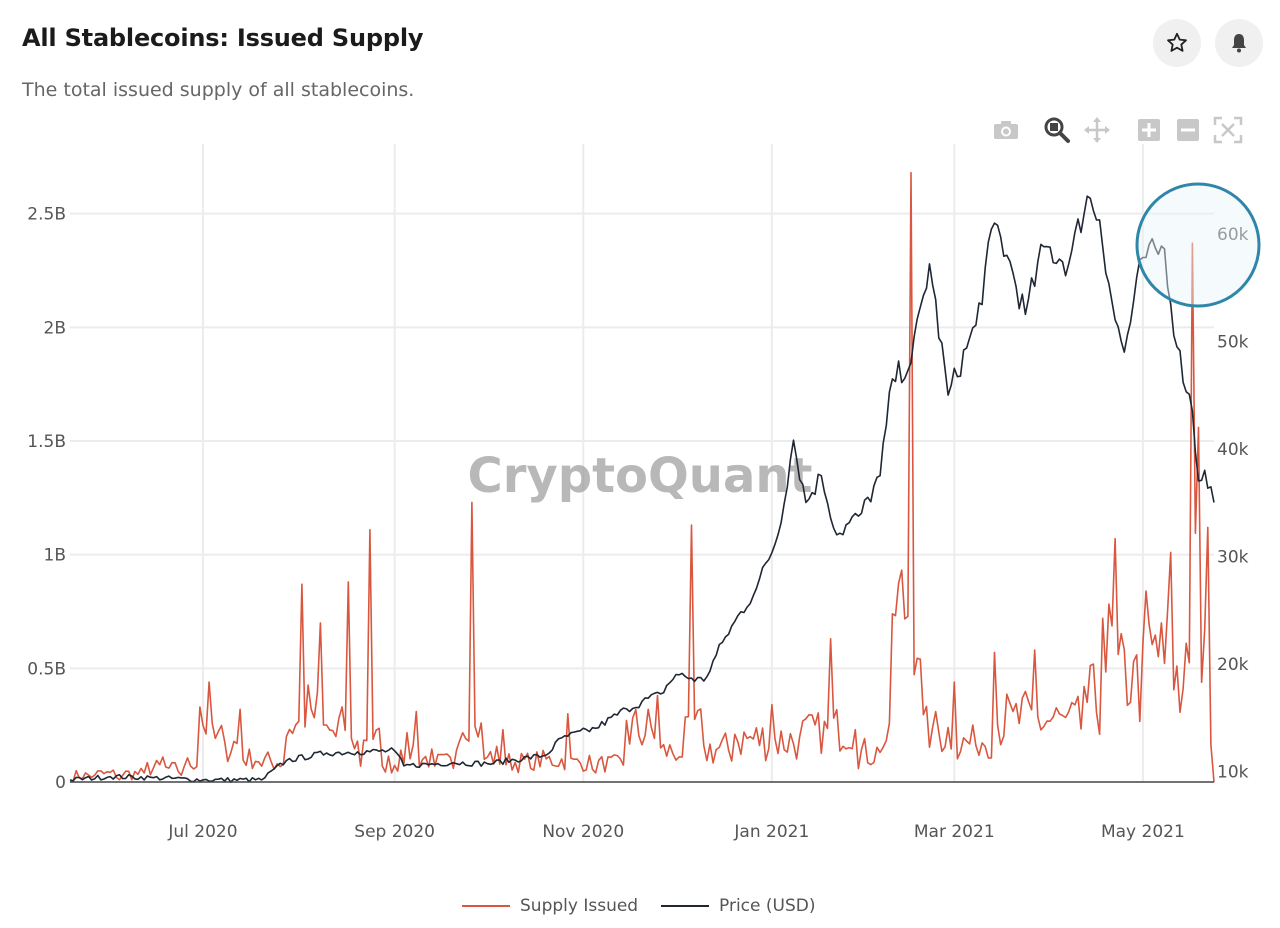 The image size is (1280, 928). What do you see at coordinates (46, 669) in the screenshot?
I see `y-left-tick-label: 0.5B` at bounding box center [46, 669].